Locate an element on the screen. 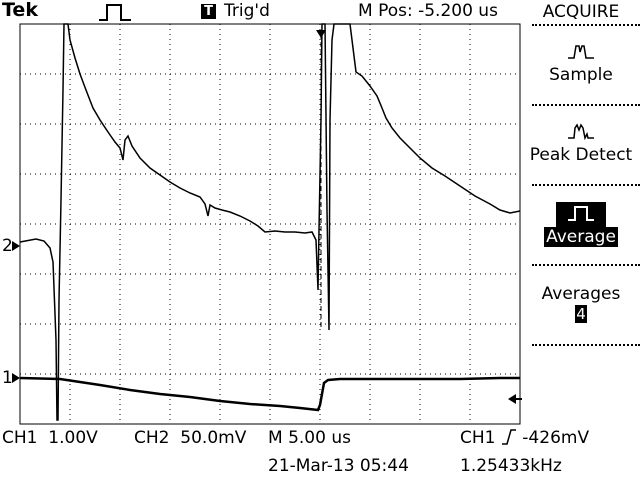 The image size is (640, 480). average-button: Average is located at coordinates (581, 224).